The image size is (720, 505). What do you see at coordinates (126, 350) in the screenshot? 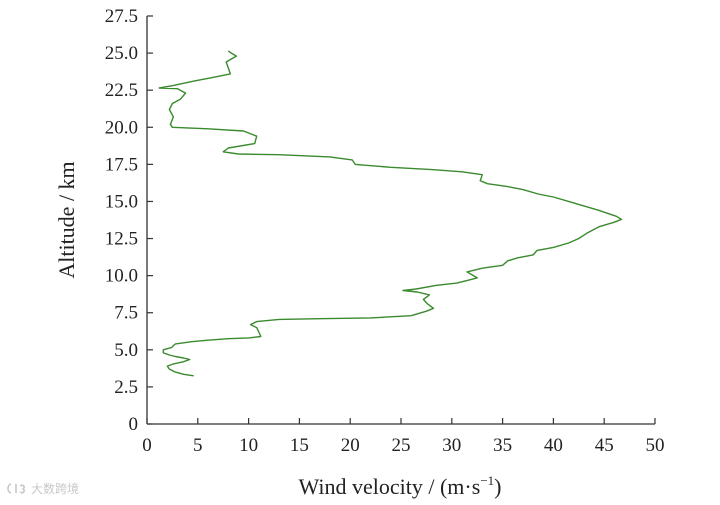
I see `y-tick-label: 5.0` at bounding box center [126, 350].